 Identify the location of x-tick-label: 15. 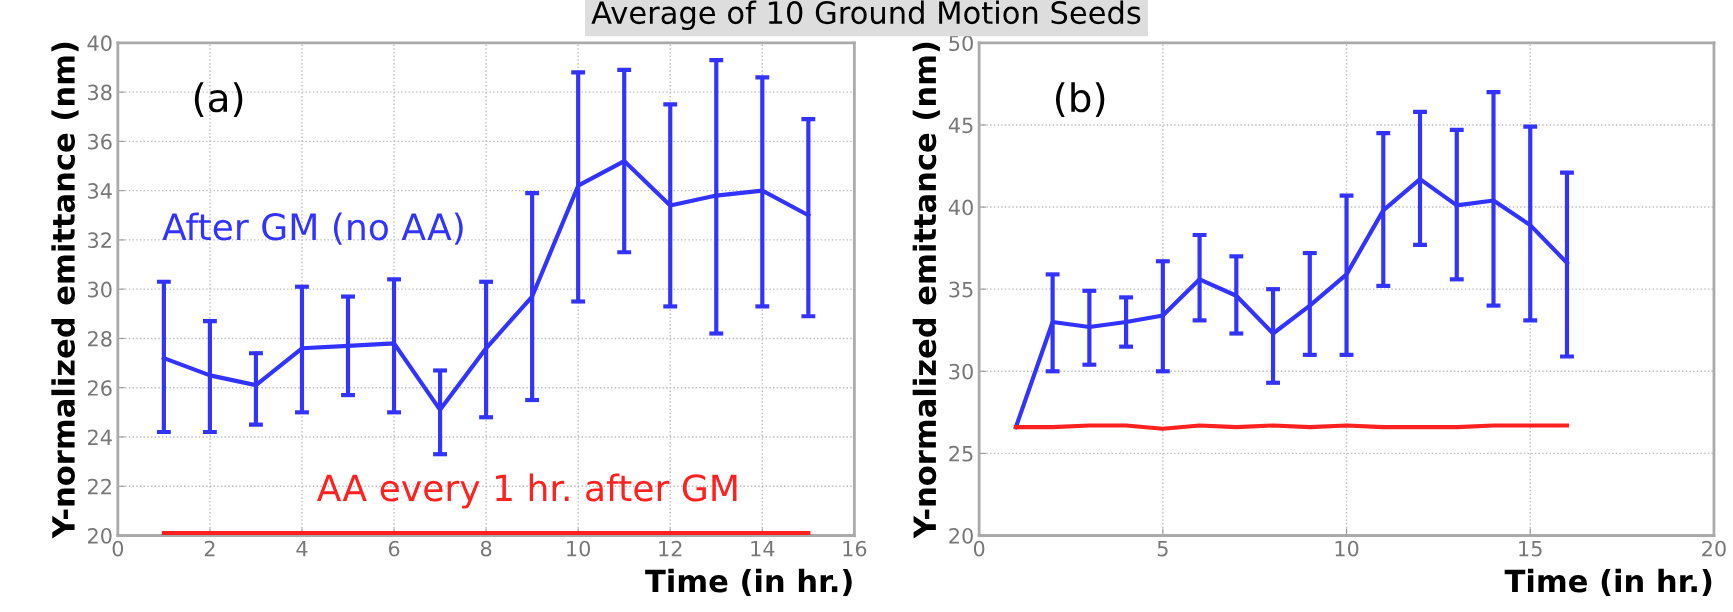
(1530, 549).